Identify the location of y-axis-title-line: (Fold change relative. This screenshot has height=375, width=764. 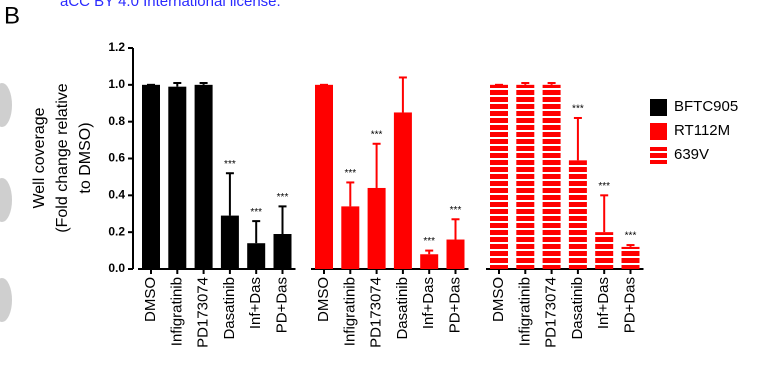
(62, 158).